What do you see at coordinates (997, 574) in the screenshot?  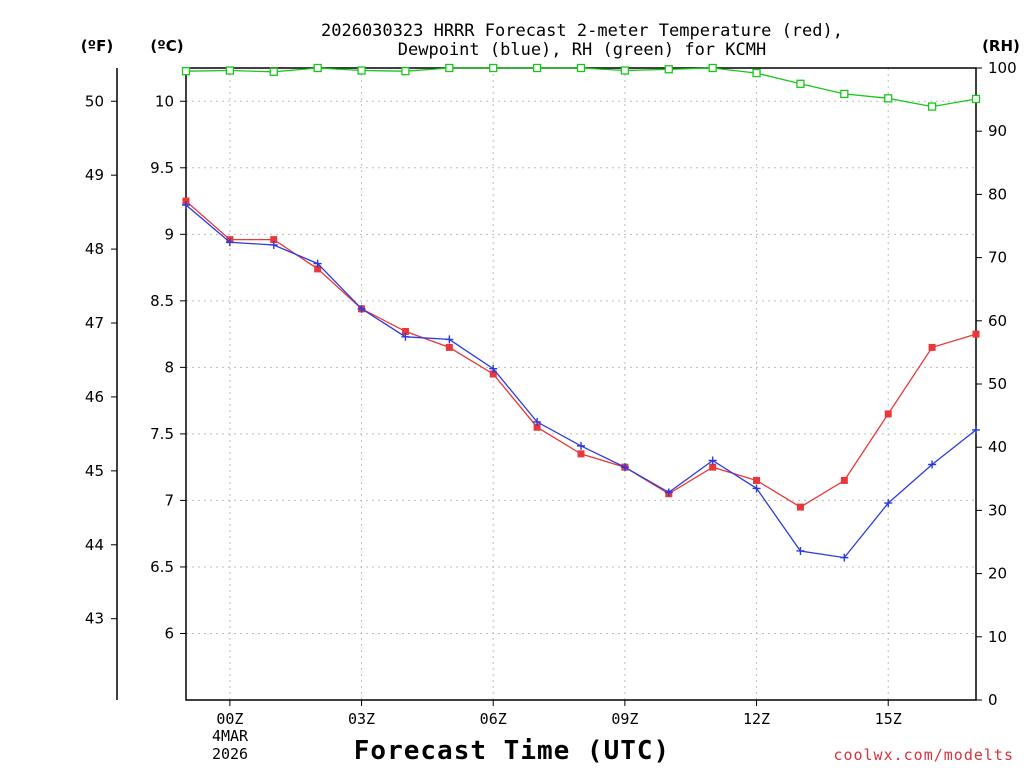 I see `rh-tick-label: 20` at bounding box center [997, 574].